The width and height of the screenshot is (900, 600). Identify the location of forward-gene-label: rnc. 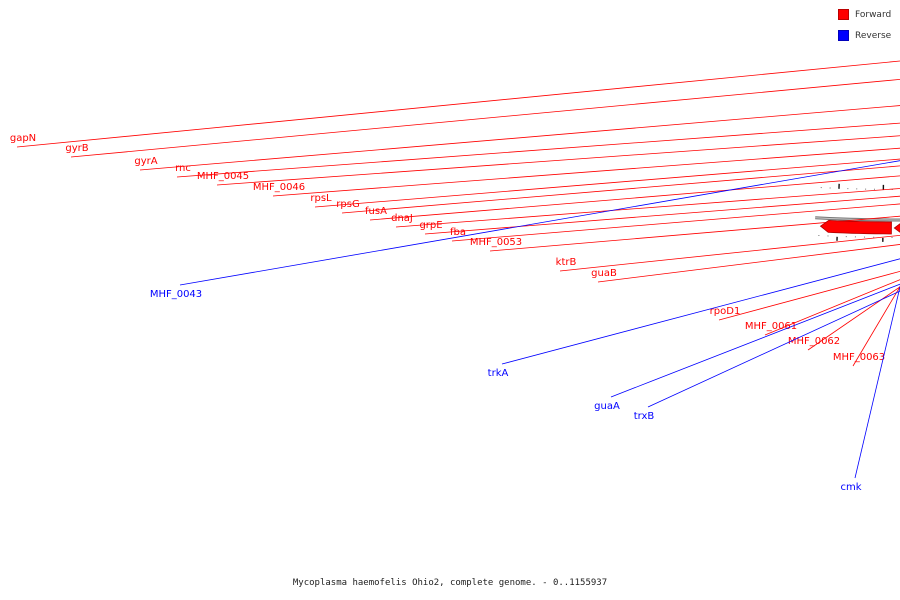
(183, 168).